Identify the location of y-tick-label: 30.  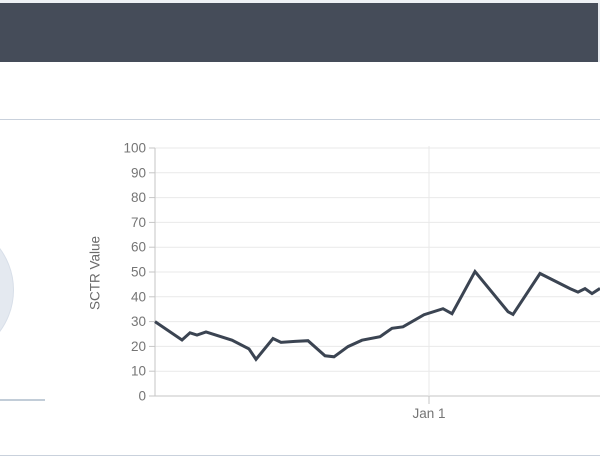
(138, 321).